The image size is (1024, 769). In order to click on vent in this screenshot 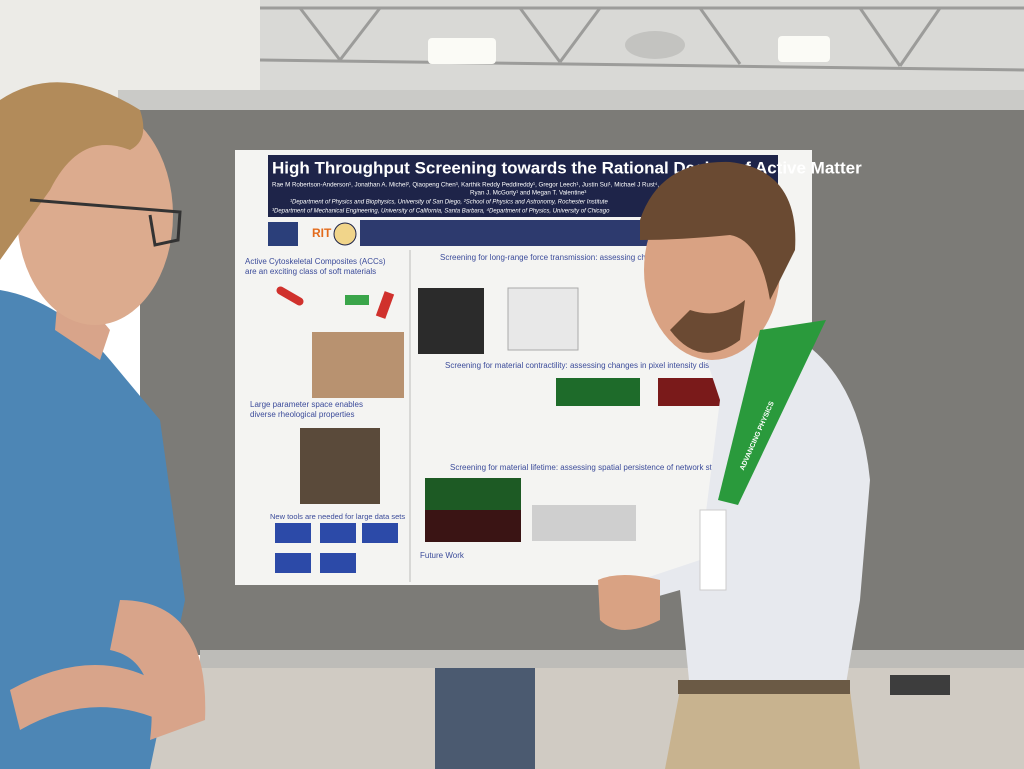, I will do `click(655, 45)`.